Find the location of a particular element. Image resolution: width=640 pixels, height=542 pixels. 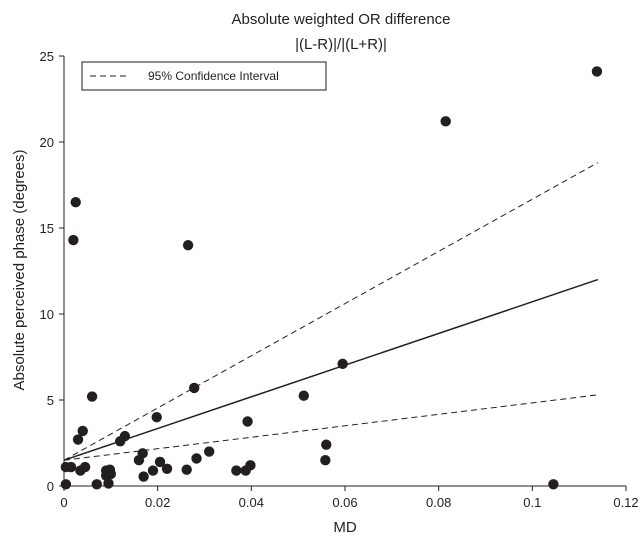

y-tick-label: 10 is located at coordinates (47, 314).